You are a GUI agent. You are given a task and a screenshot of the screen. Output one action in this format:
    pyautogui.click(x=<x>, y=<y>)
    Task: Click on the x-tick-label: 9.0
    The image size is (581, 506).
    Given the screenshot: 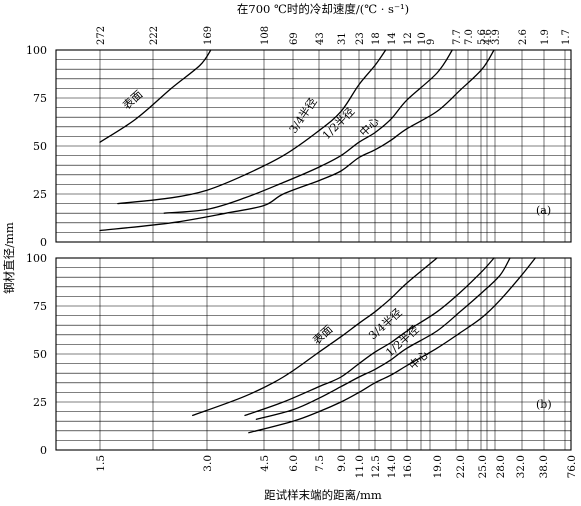 What is the action you would take?
    pyautogui.click(x=342, y=463)
    